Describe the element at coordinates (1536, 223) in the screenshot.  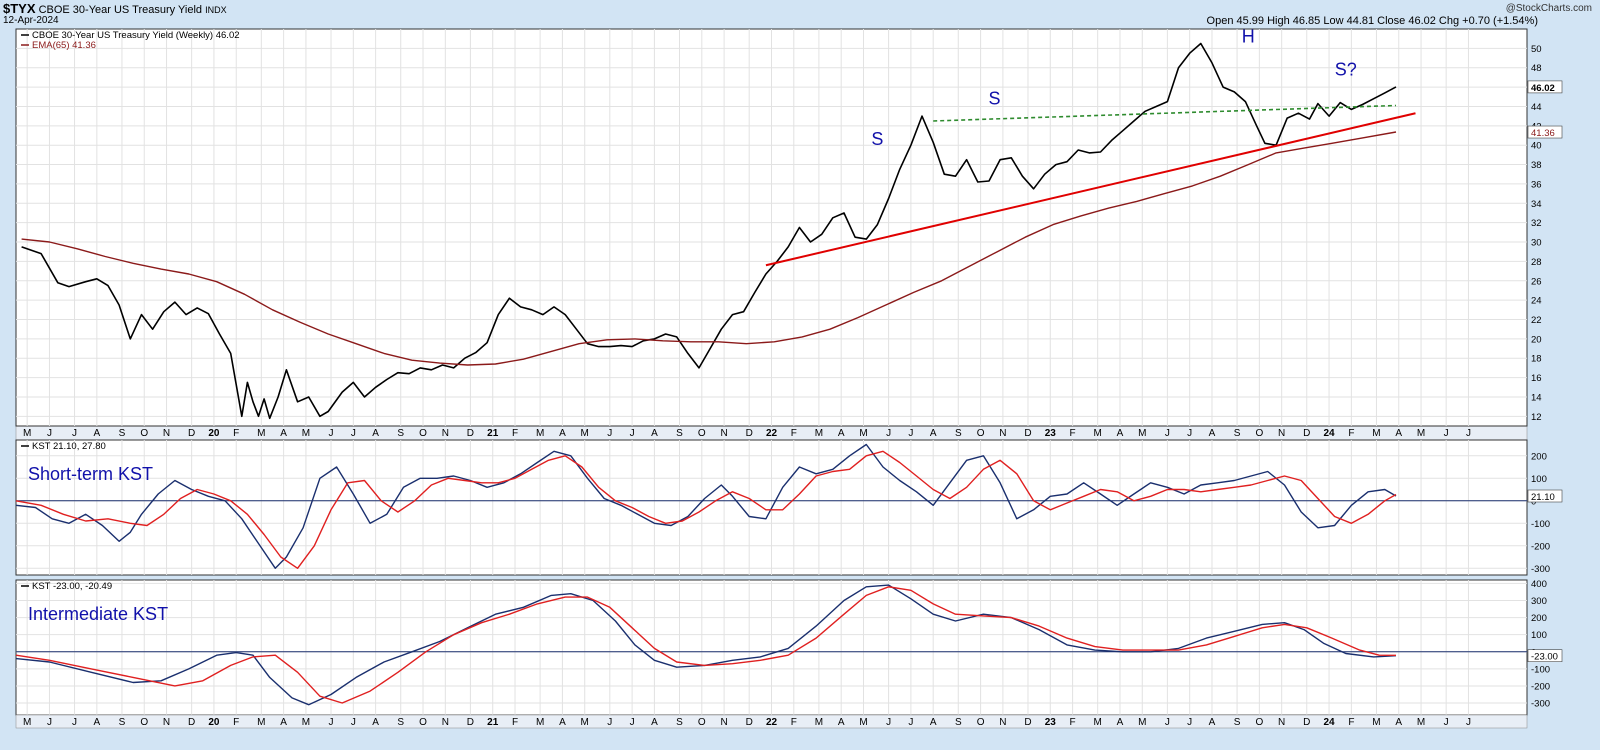
I see `y-tick-label: 32` at that location.